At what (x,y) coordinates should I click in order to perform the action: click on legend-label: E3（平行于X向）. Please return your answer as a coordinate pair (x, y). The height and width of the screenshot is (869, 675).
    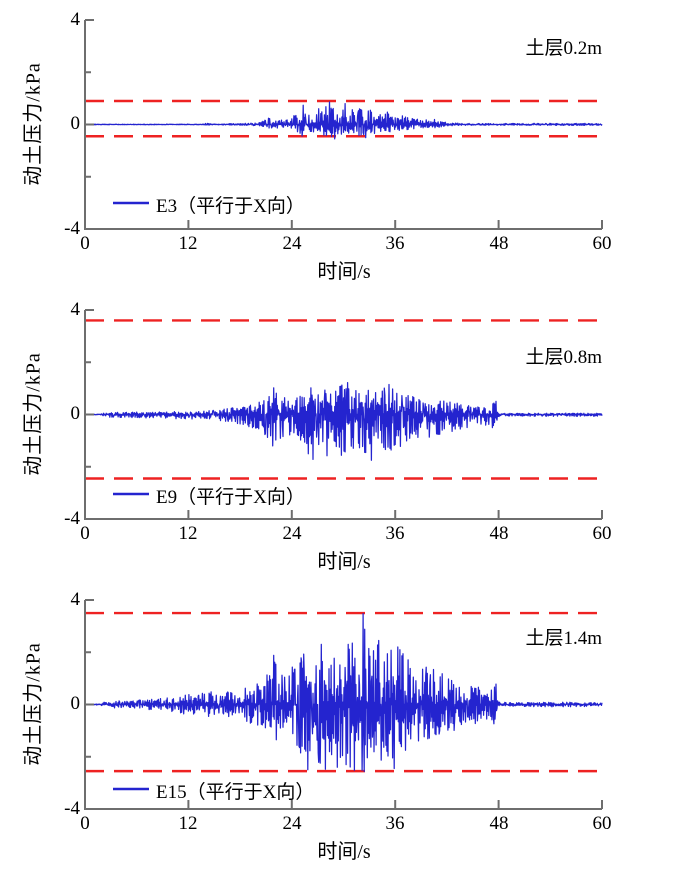
    Looking at the image, I should click on (230, 206).